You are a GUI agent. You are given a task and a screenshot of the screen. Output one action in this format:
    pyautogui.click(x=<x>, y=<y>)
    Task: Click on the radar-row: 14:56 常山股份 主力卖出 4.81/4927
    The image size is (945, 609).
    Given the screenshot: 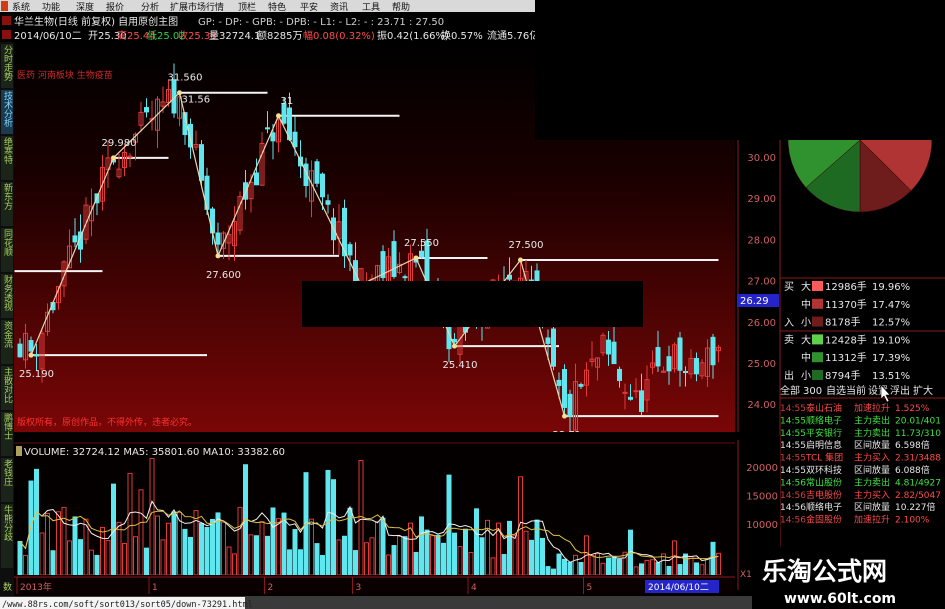 What is the action you would take?
    pyautogui.click(x=860, y=482)
    